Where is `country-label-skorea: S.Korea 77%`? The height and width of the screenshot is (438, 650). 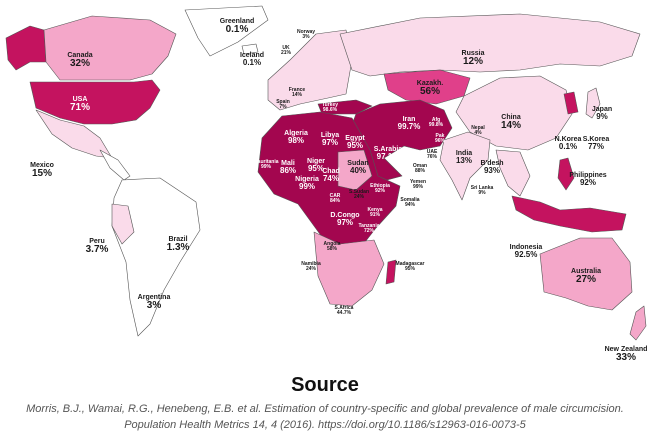
country-label-skorea: S.Korea 77% is located at coordinates (596, 144).